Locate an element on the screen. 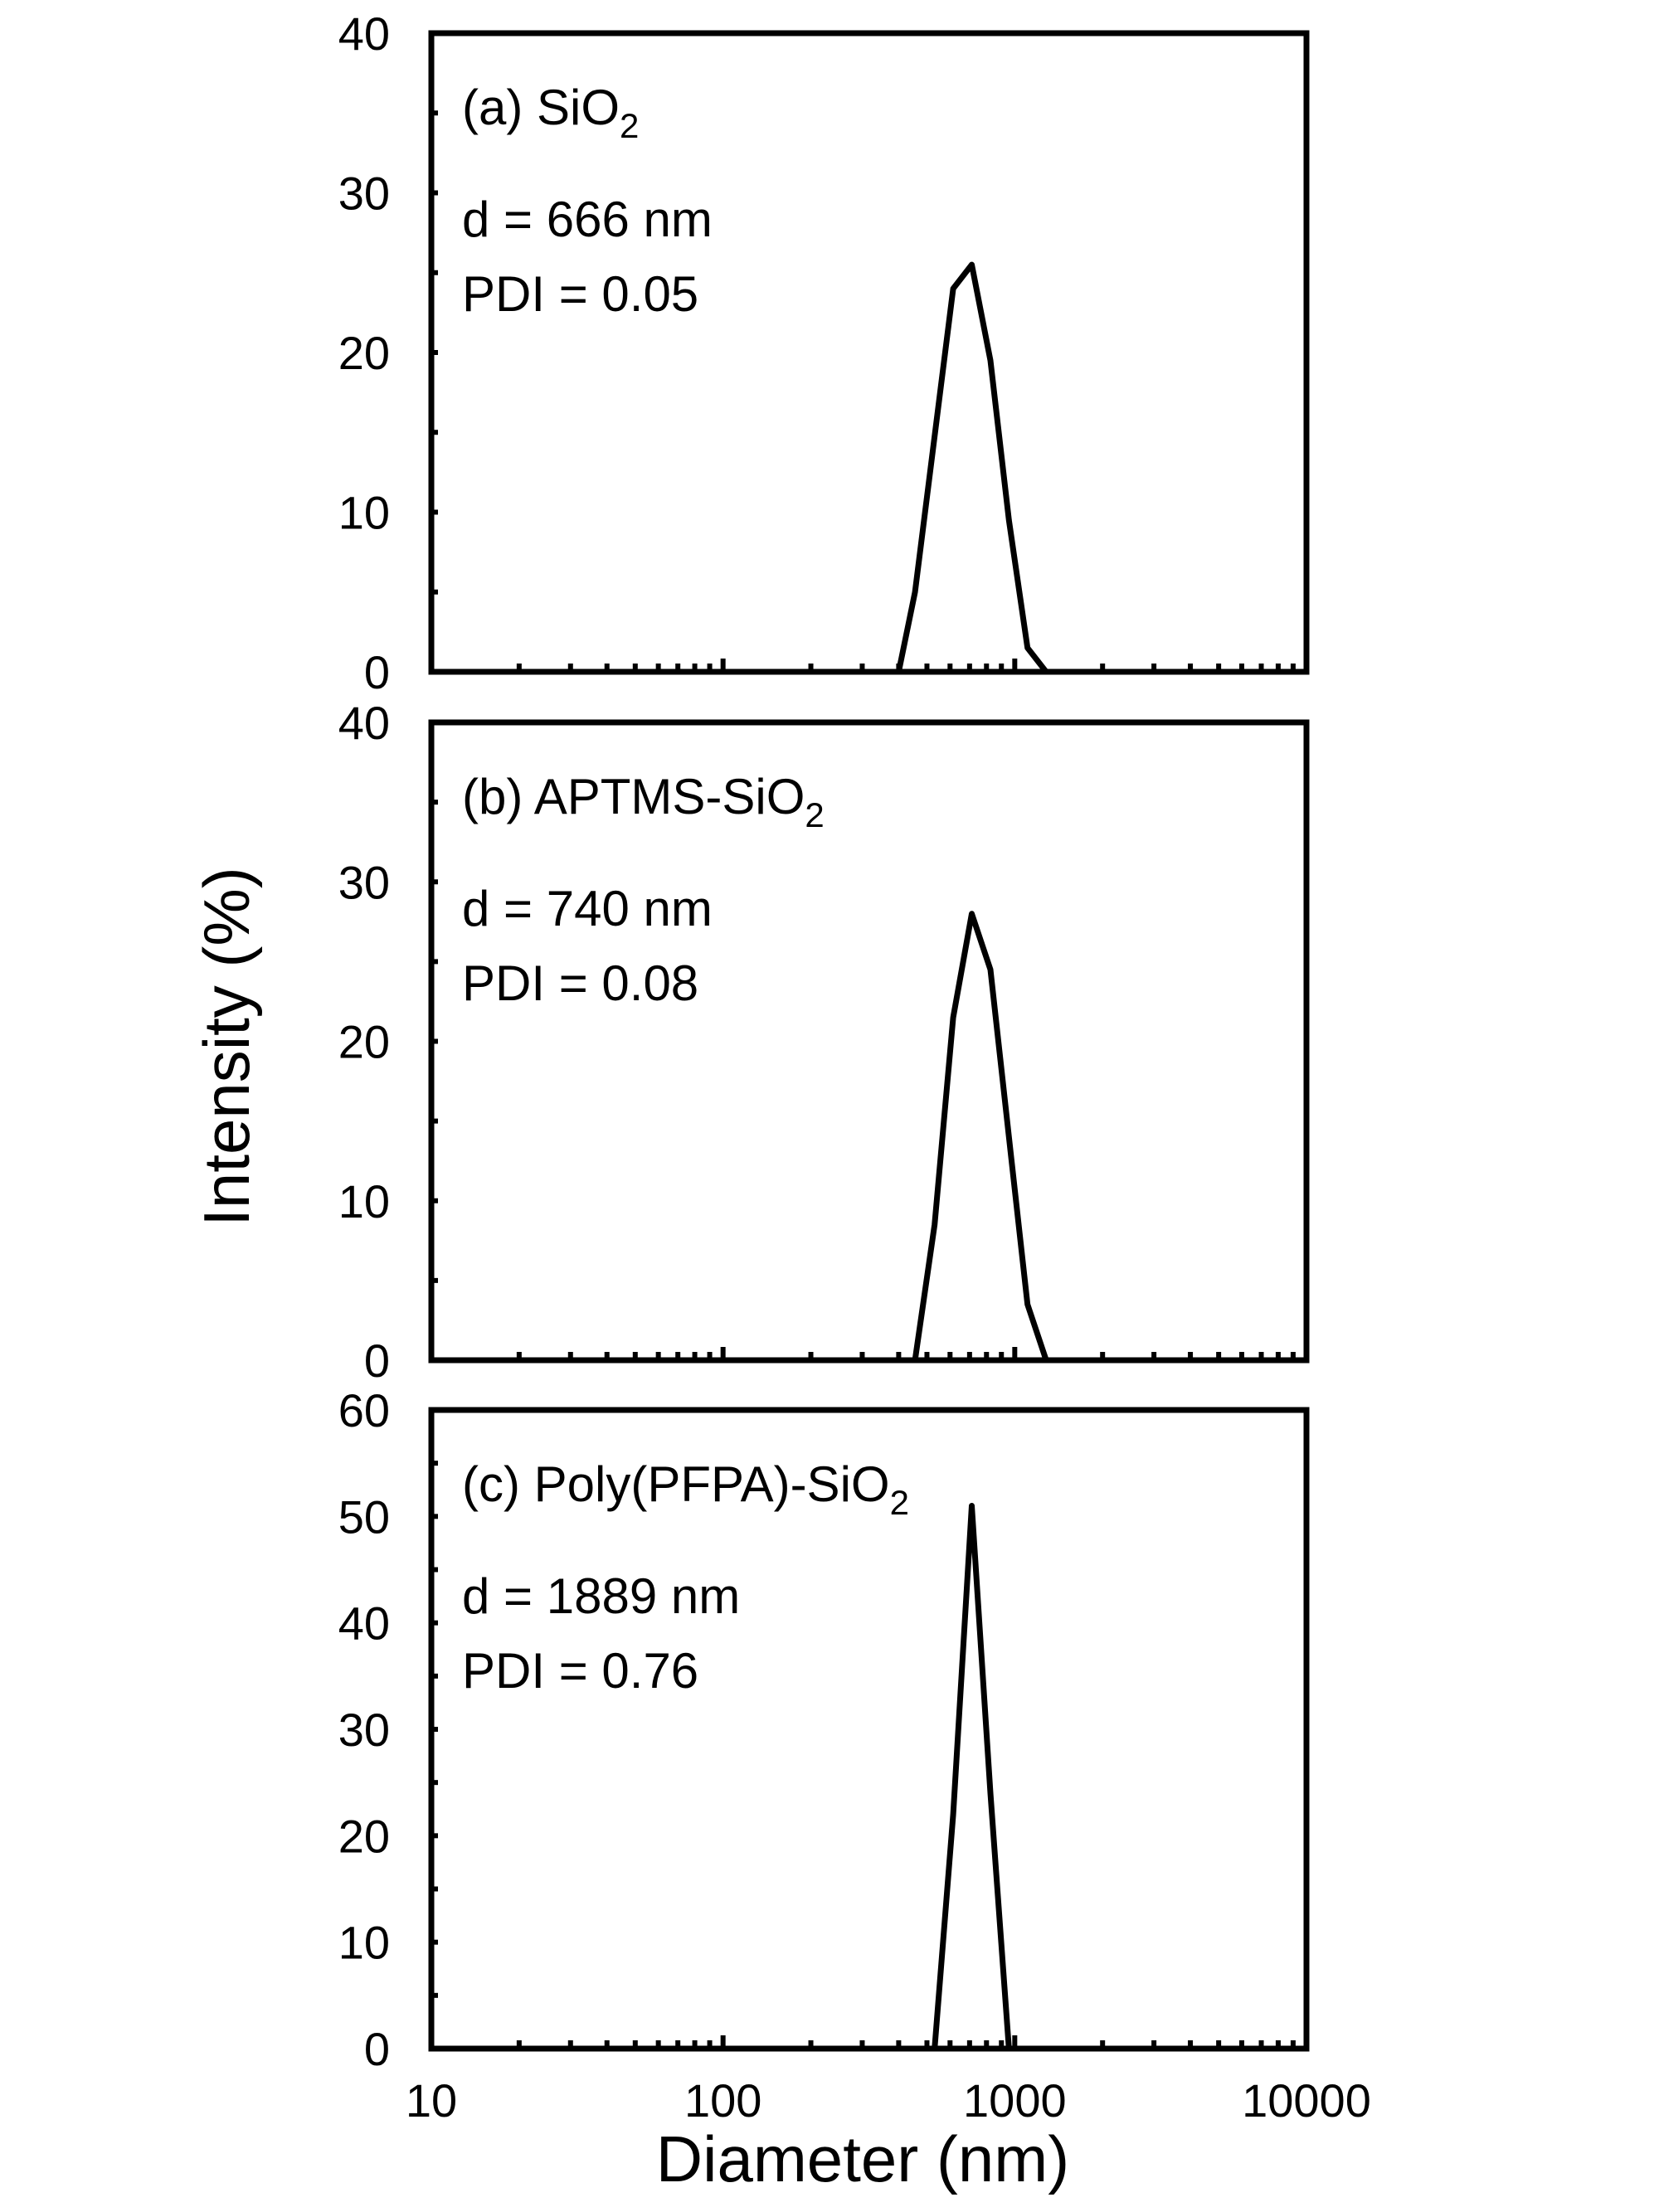 Image resolution: width=1659 pixels, height=2212 pixels. panel-label: (a) SiO2 is located at coordinates (550, 112).